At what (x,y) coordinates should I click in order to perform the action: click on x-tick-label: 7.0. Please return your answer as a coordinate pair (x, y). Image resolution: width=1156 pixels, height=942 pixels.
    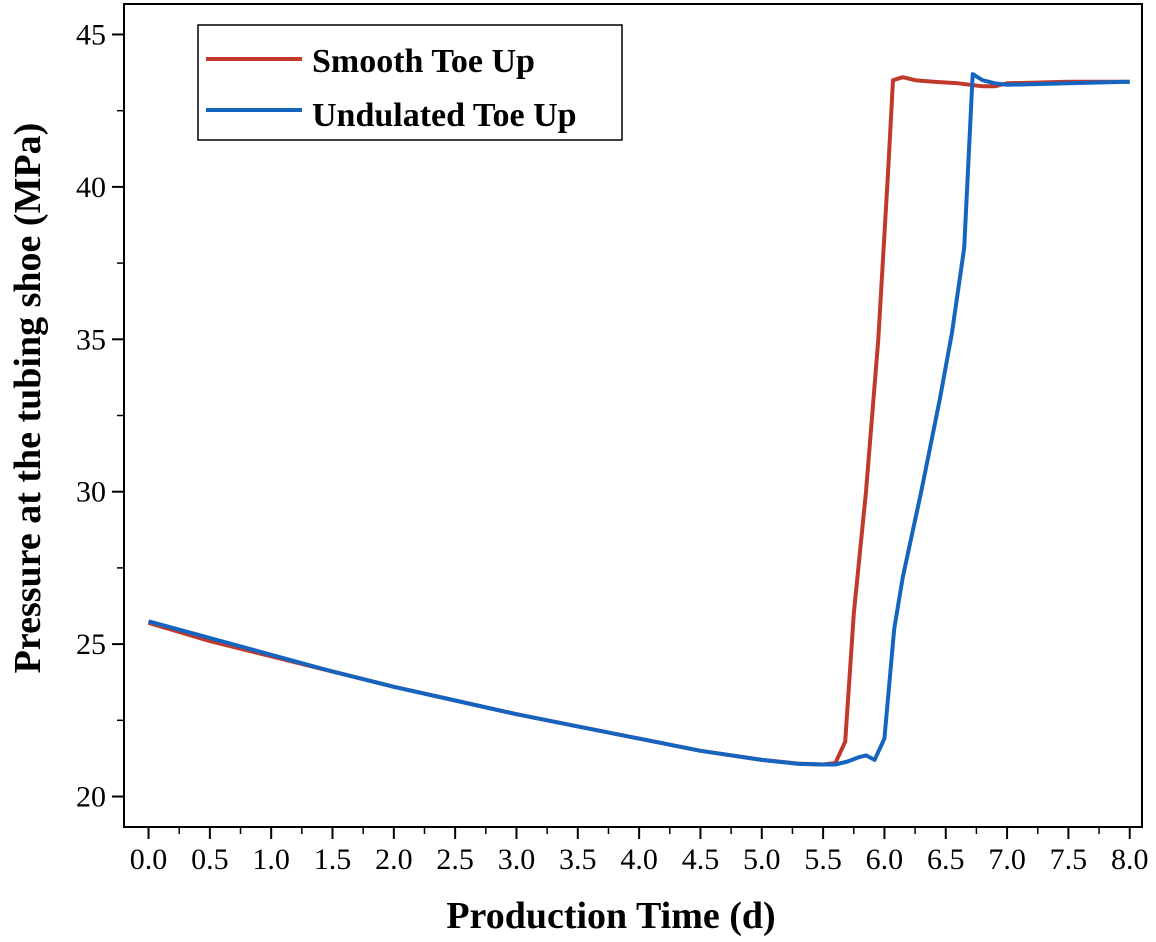
    Looking at the image, I should click on (1007, 859).